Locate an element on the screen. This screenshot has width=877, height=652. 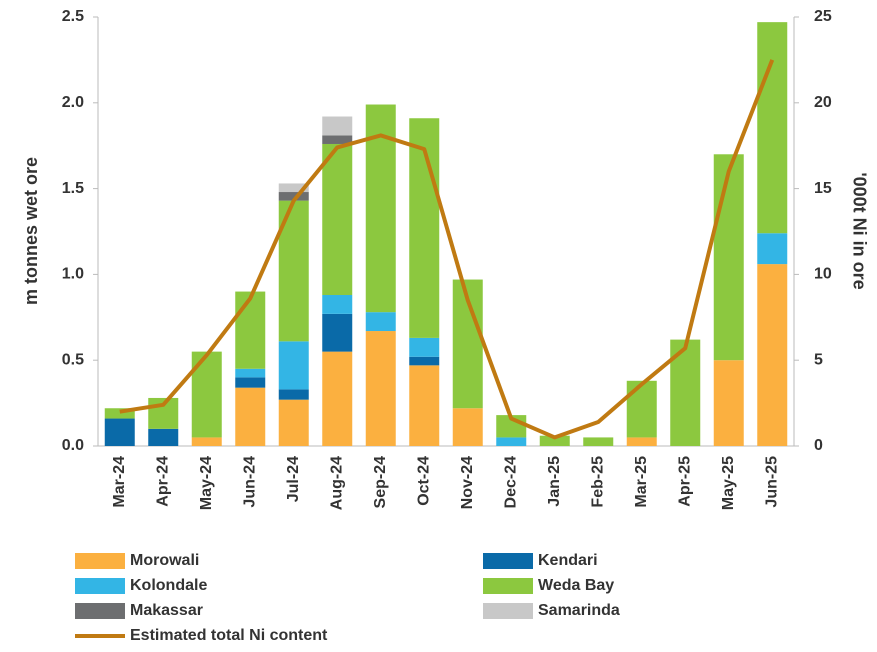
x-tick-label: Aug-24 is located at coordinates (336, 483).